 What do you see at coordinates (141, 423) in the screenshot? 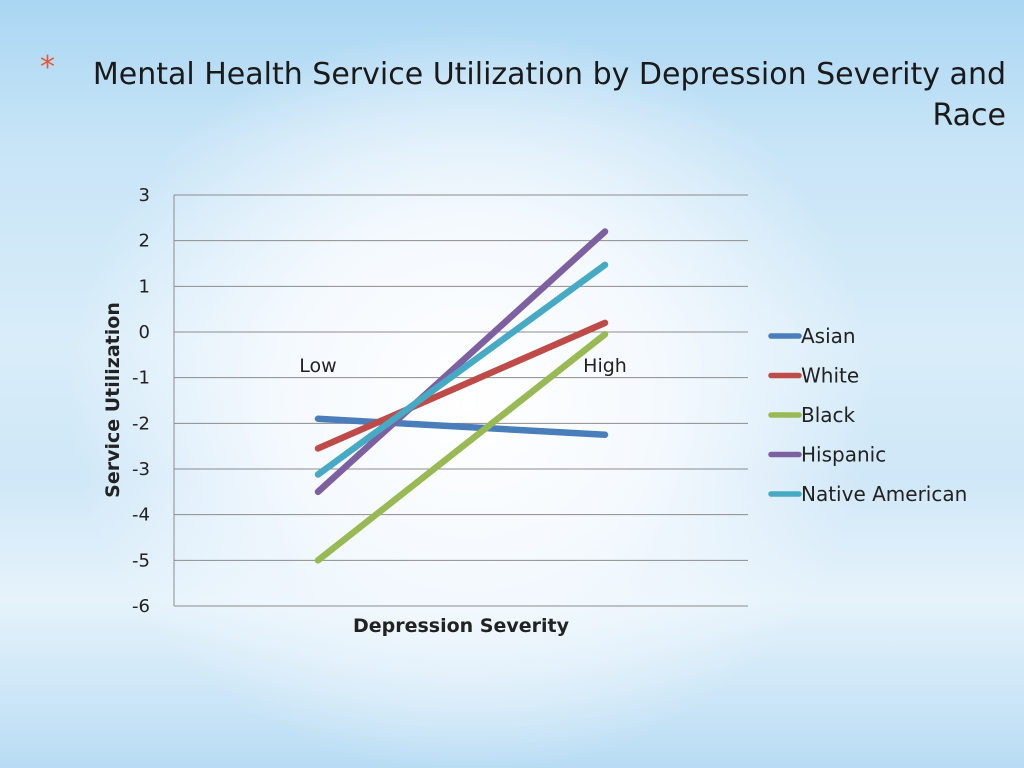
I see `y-tick-label: -2` at bounding box center [141, 423].